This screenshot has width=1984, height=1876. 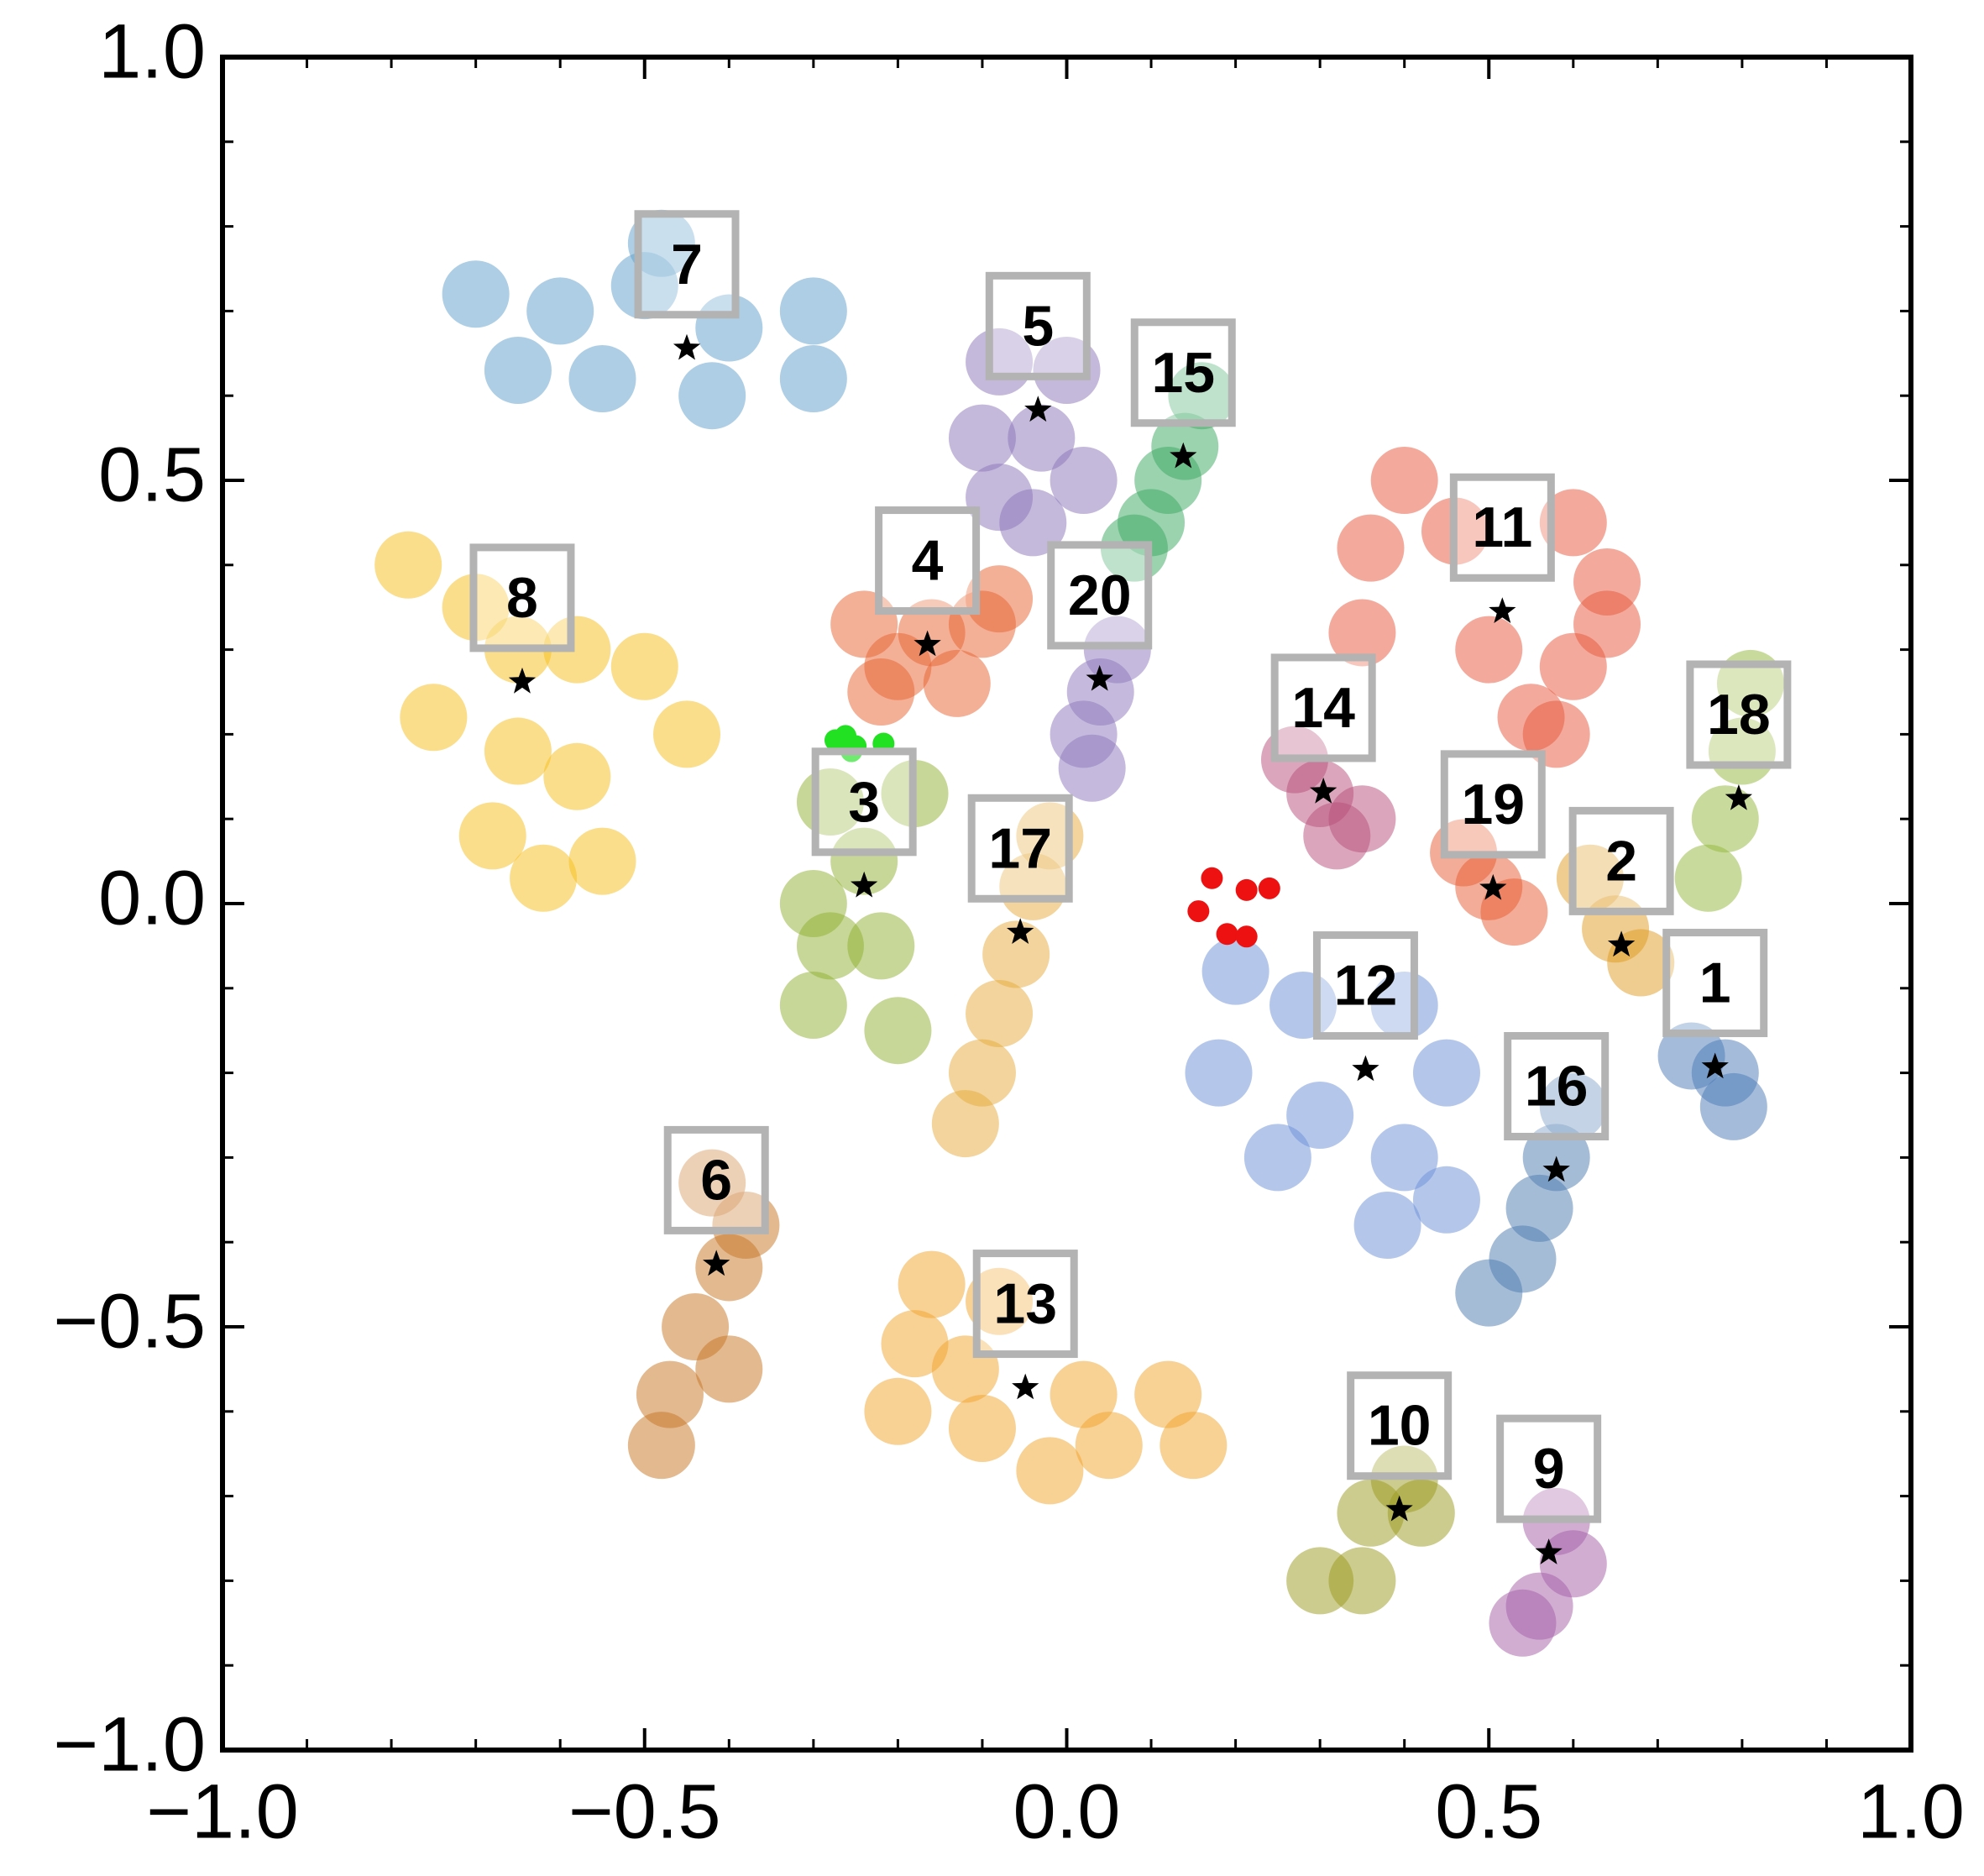 I want to click on cluster-label: 5, so click(x=1038, y=326).